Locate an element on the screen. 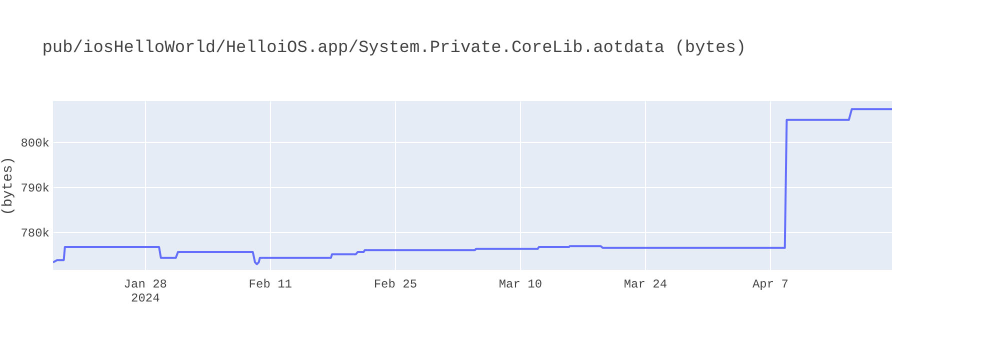 The width and height of the screenshot is (1000, 350). x-tick-label: Jan 28 2024 is located at coordinates (146, 292).